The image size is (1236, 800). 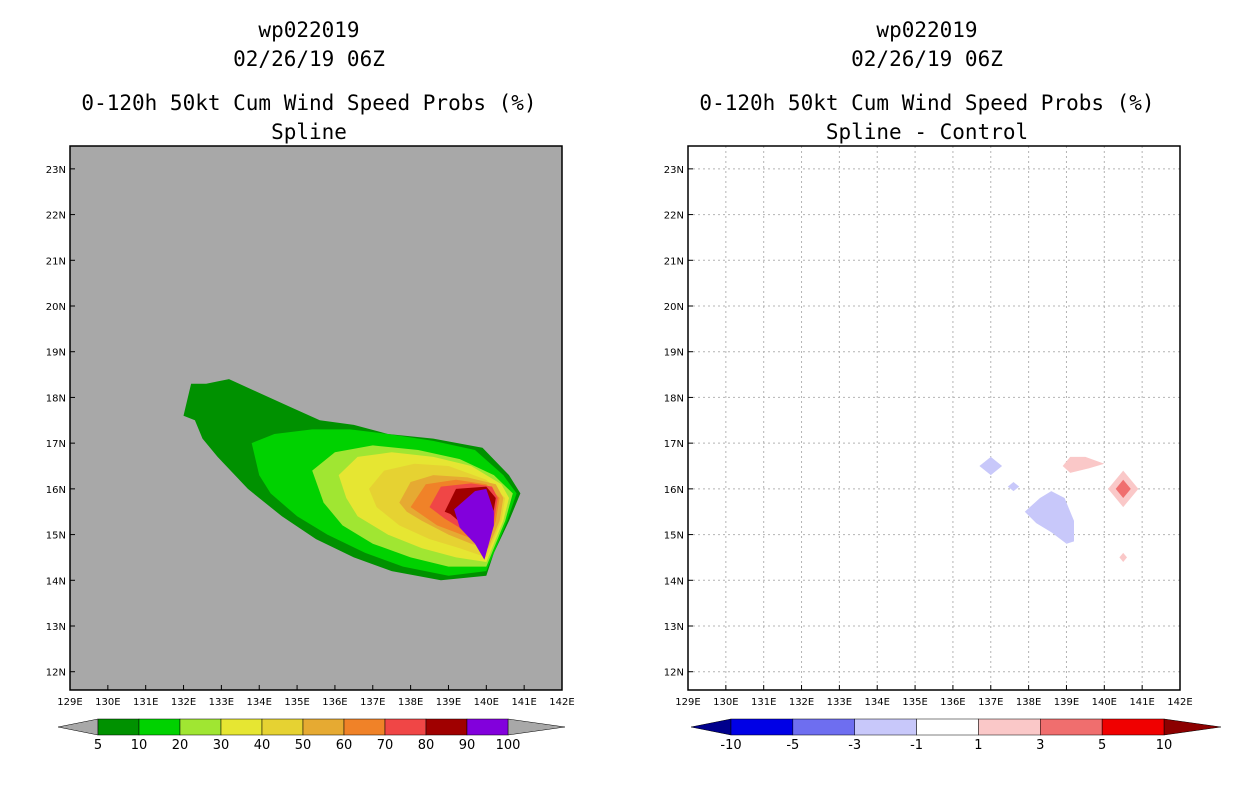 What do you see at coordinates (1192, 727) in the screenshot?
I see `legend-arrow-high` at bounding box center [1192, 727].